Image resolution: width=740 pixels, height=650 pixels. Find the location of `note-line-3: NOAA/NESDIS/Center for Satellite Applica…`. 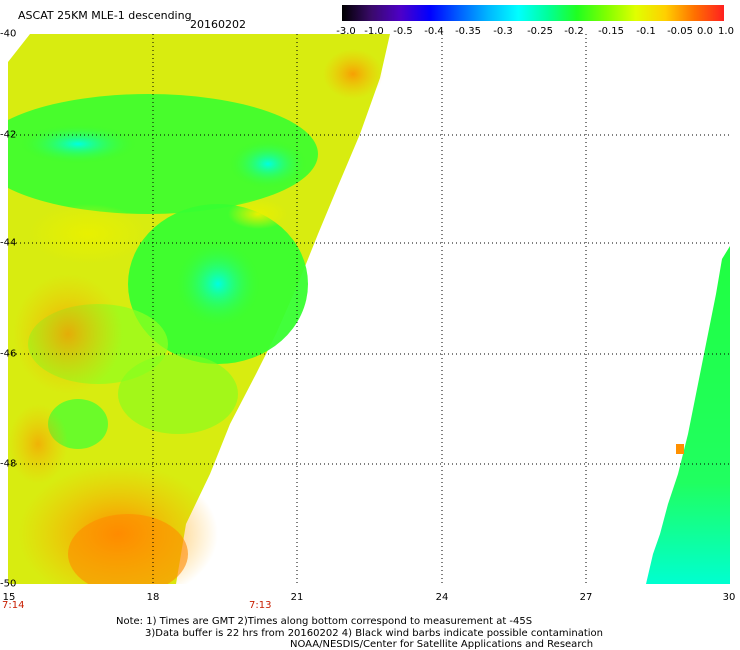

note-line-3: NOAA/NESDIS/Center for Satellite Applica… is located at coordinates (442, 644).